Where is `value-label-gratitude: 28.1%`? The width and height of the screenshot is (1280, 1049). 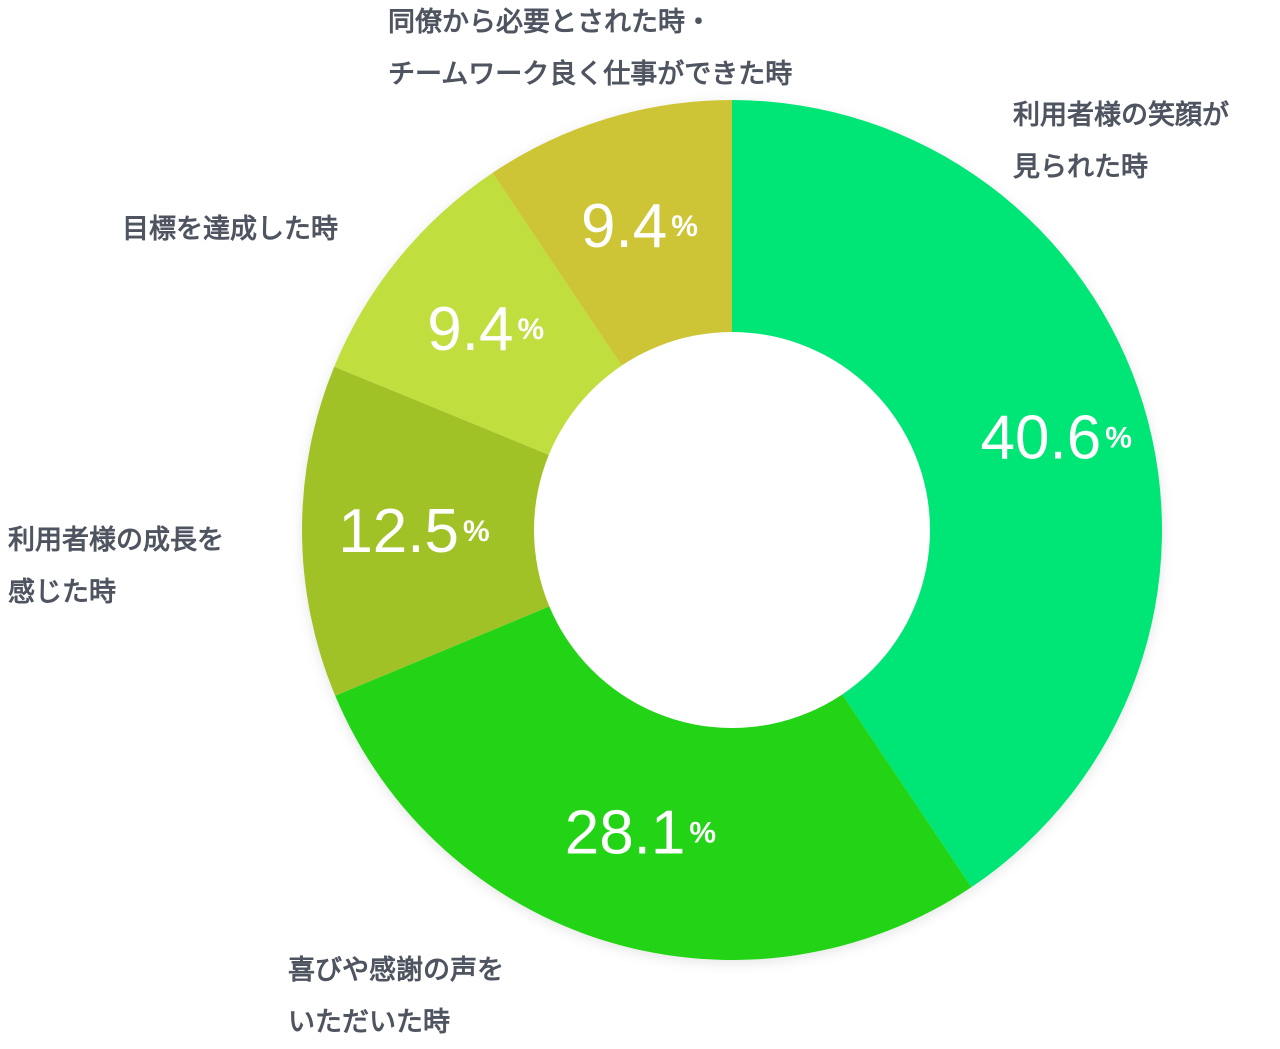
value-label-gratitude: 28.1% is located at coordinates (640, 832).